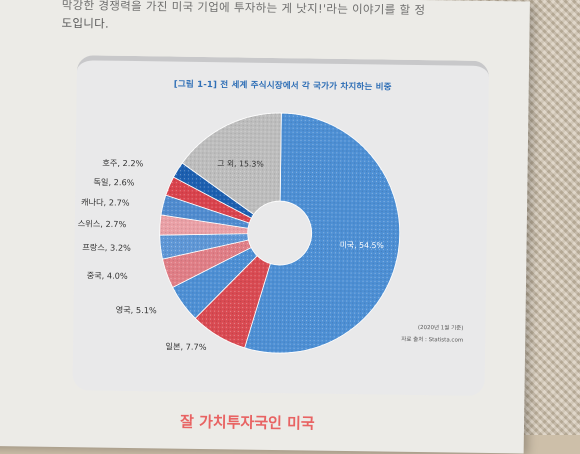  What do you see at coordinates (136, 310) in the screenshot?
I see `slice-label-2: 영국, 5.1%` at bounding box center [136, 310].